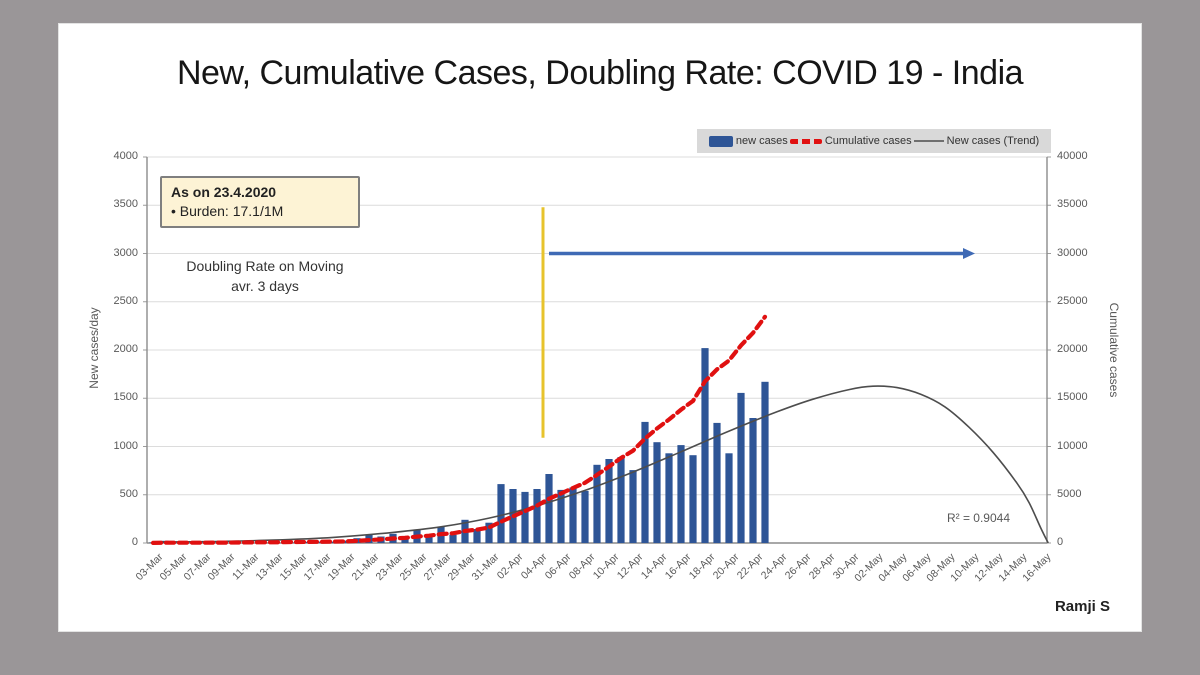  I want to click on bar-06-Apr, so click(561, 516).